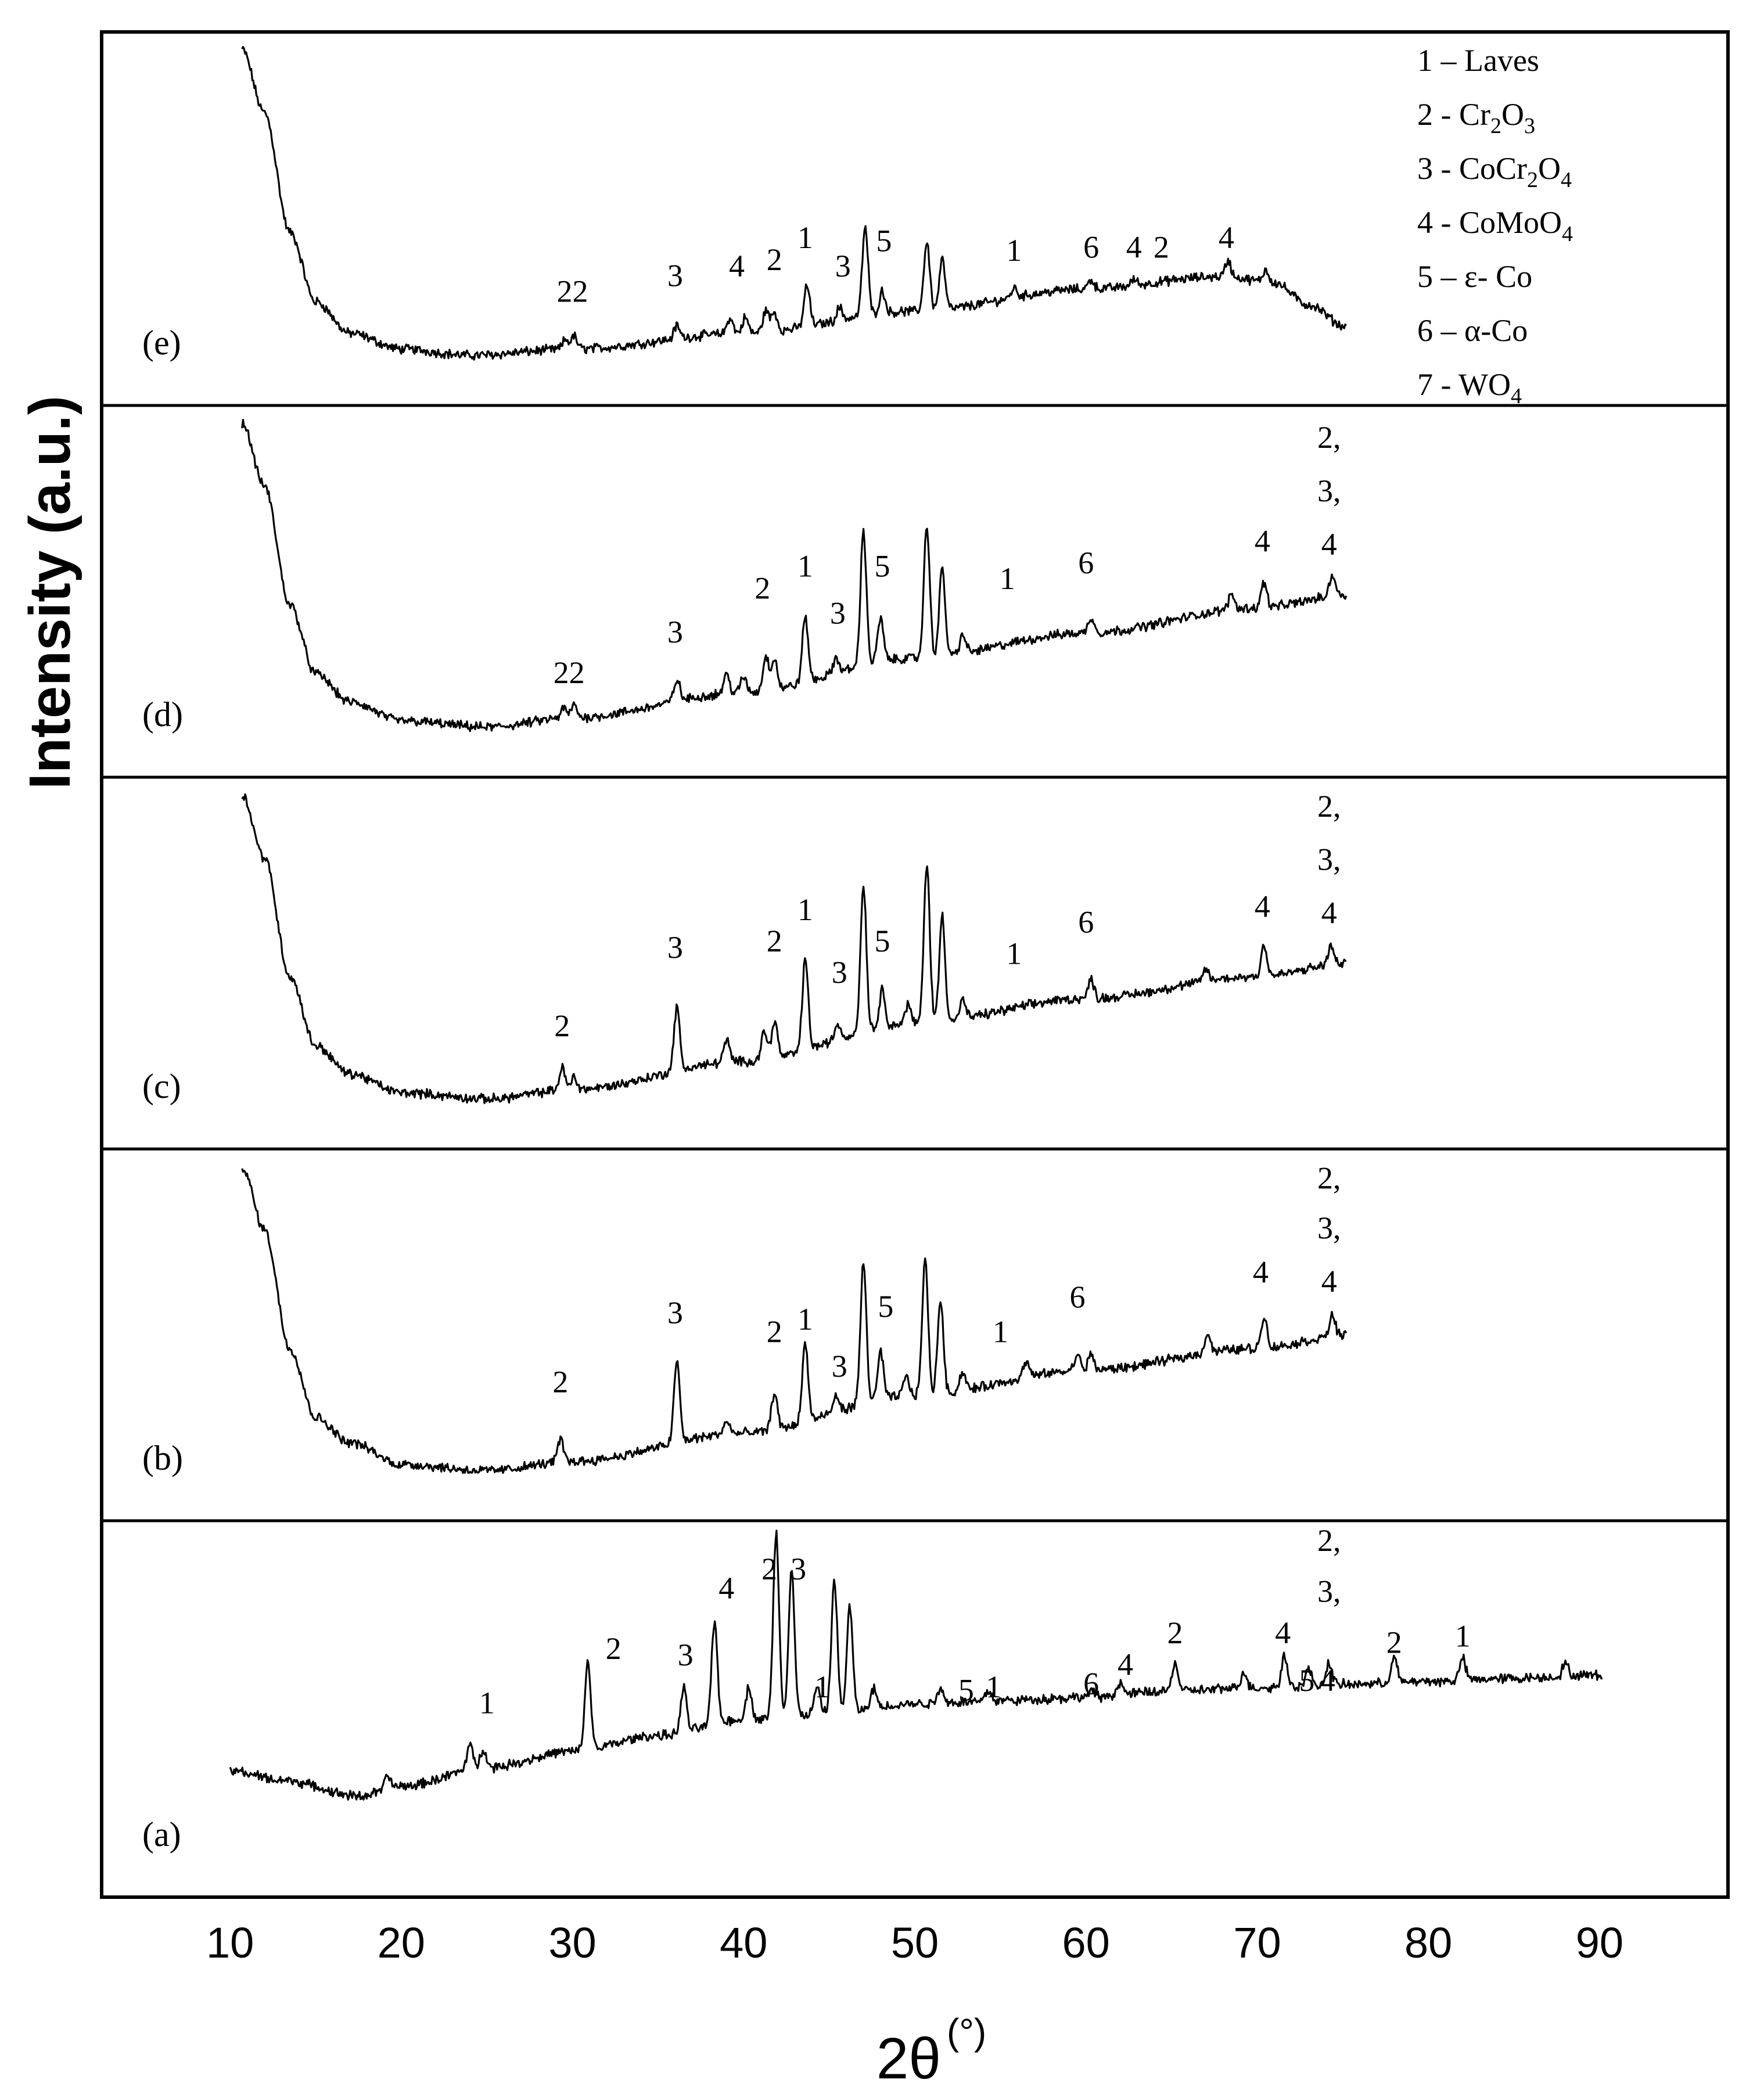 This screenshot has width=1764, height=2090. What do you see at coordinates (1262, 540) in the screenshot?
I see `peak-label-d-8: 4` at bounding box center [1262, 540].